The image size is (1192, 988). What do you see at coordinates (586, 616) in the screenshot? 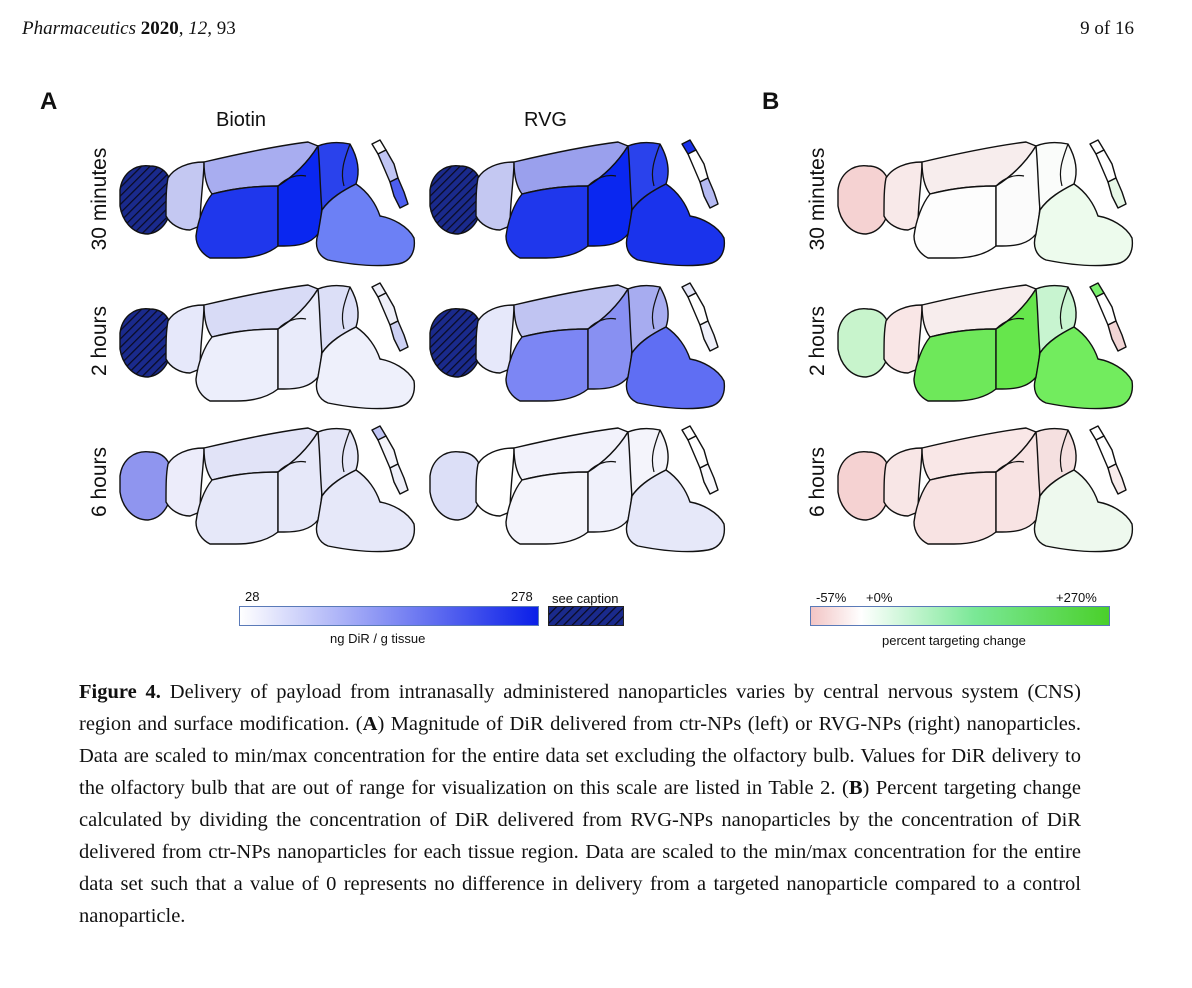
I see `see-caption-swatch` at bounding box center [586, 616].